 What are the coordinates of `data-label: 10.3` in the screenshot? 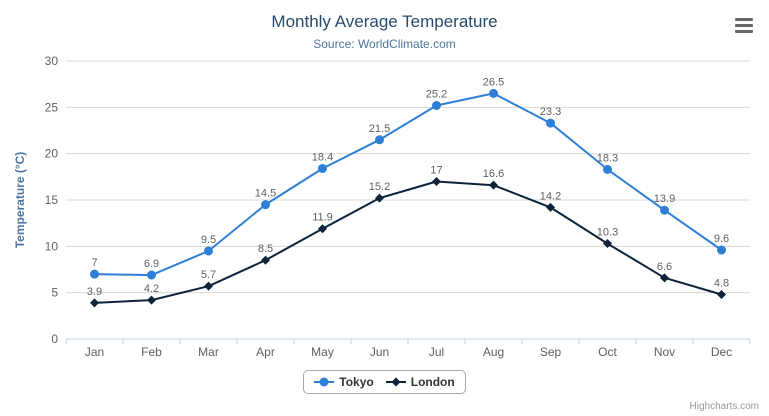 It's located at (607, 233).